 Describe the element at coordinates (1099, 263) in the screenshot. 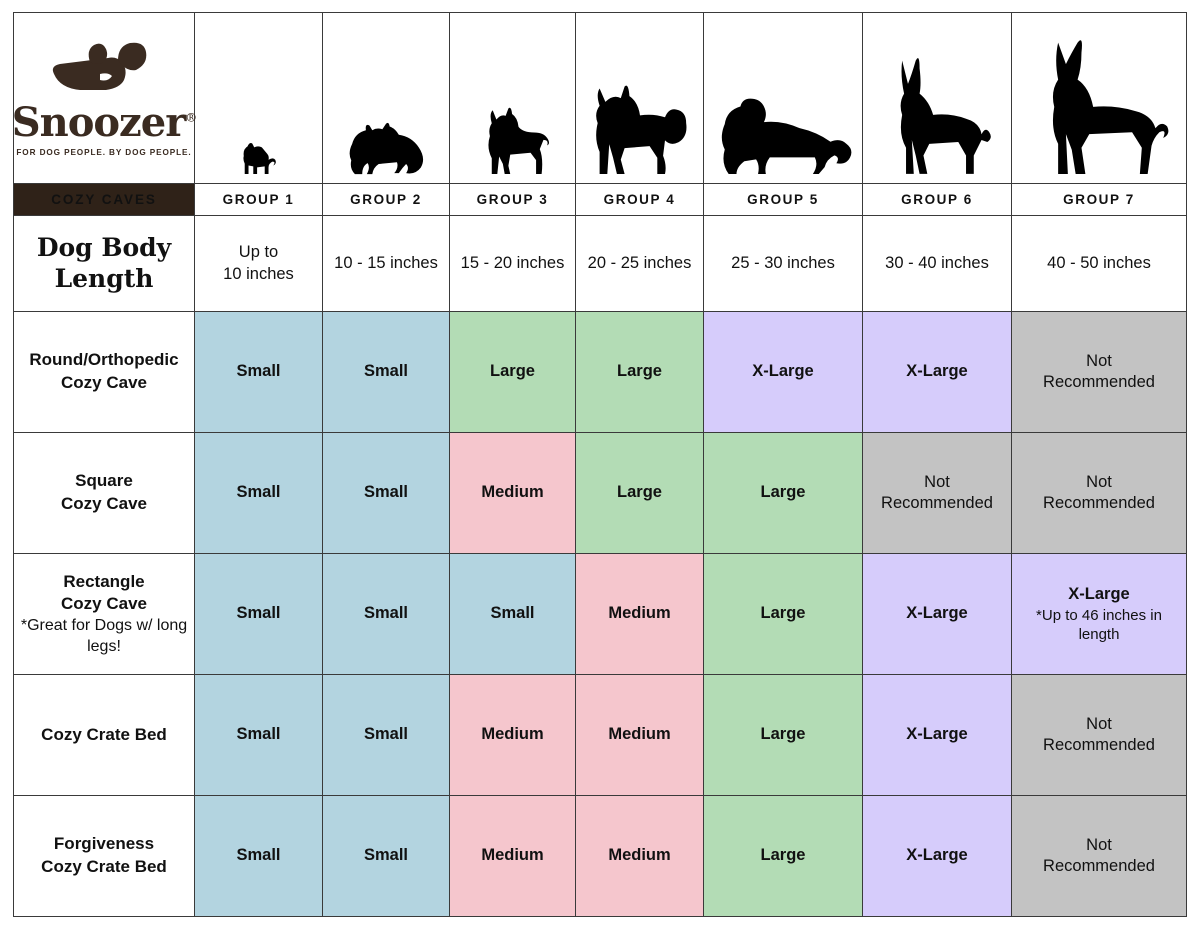

I see `dog-body-length-value-7: 40 - 50 inches` at that location.